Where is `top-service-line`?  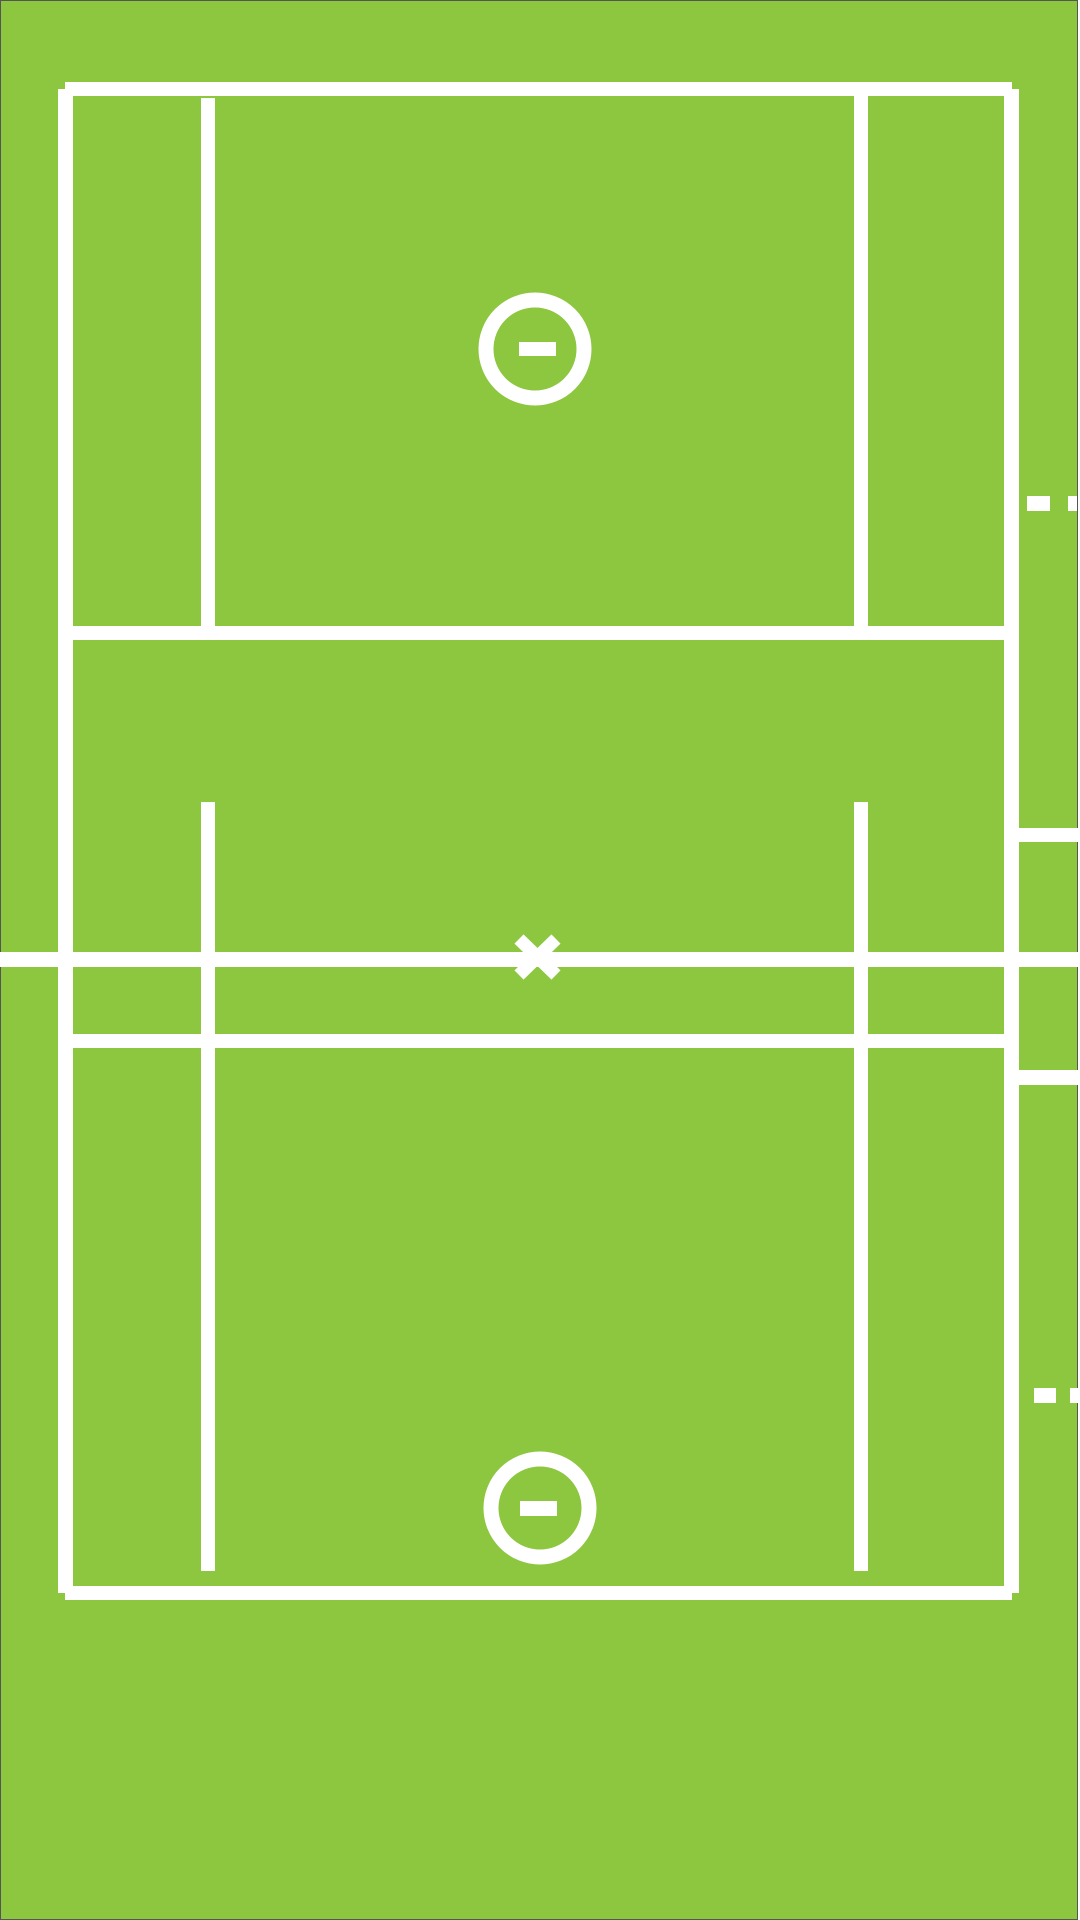
top-service-line is located at coordinates (538, 633).